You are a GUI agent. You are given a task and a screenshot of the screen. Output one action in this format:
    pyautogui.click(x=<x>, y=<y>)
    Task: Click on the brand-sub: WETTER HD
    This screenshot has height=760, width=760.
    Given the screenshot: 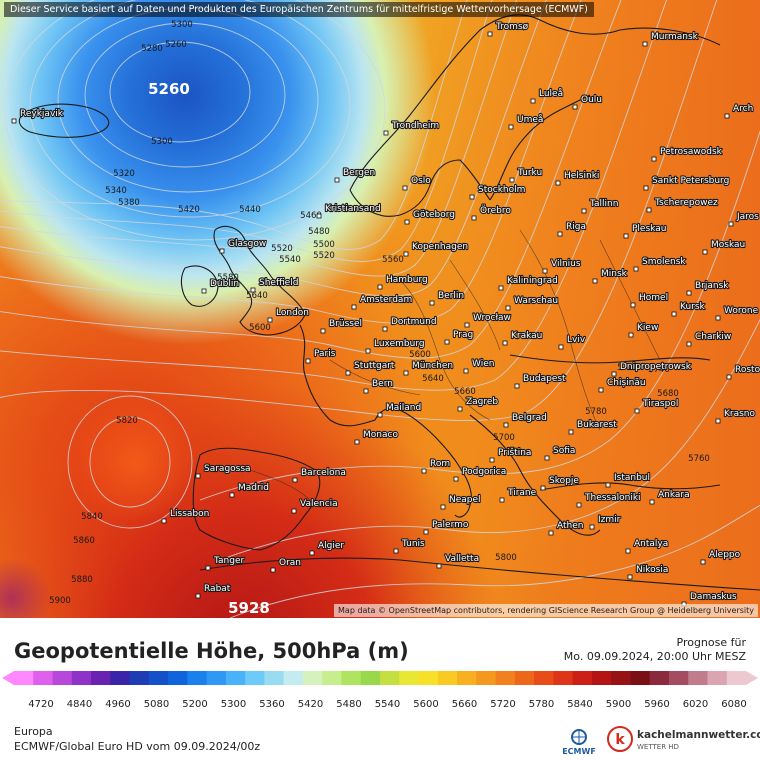 What is the action you would take?
    pyautogui.click(x=658, y=747)
    